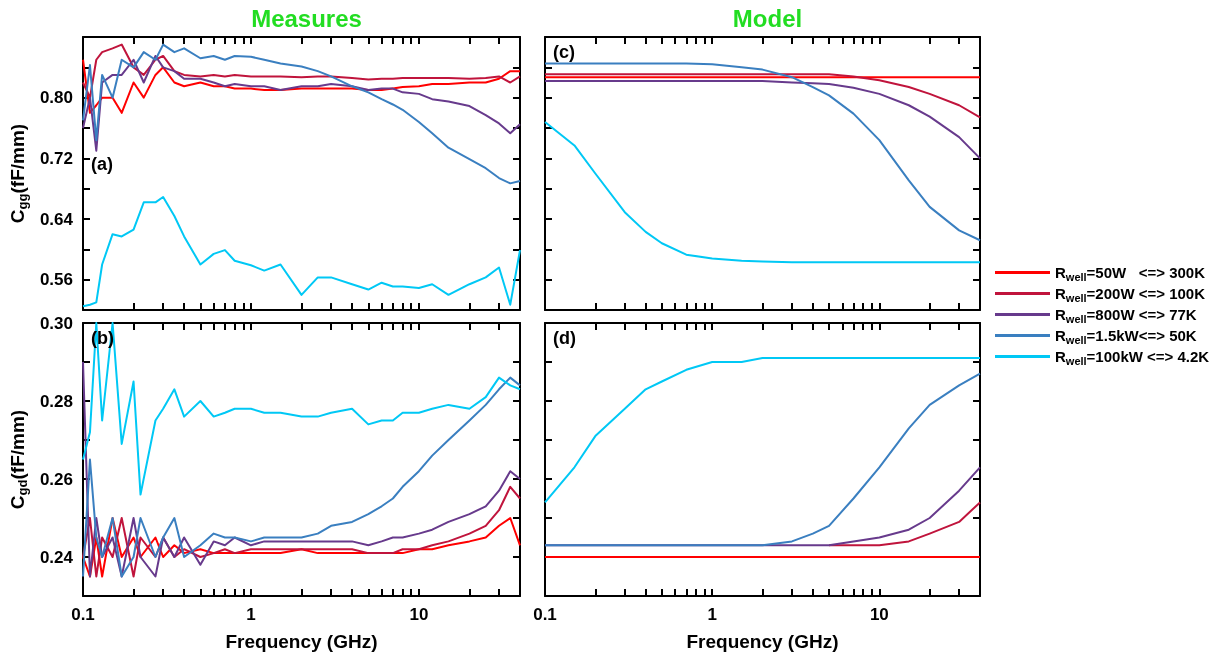 This screenshot has height=652, width=1220. What do you see at coordinates (306, 18) in the screenshot?
I see `chart-title: Measures` at bounding box center [306, 18].